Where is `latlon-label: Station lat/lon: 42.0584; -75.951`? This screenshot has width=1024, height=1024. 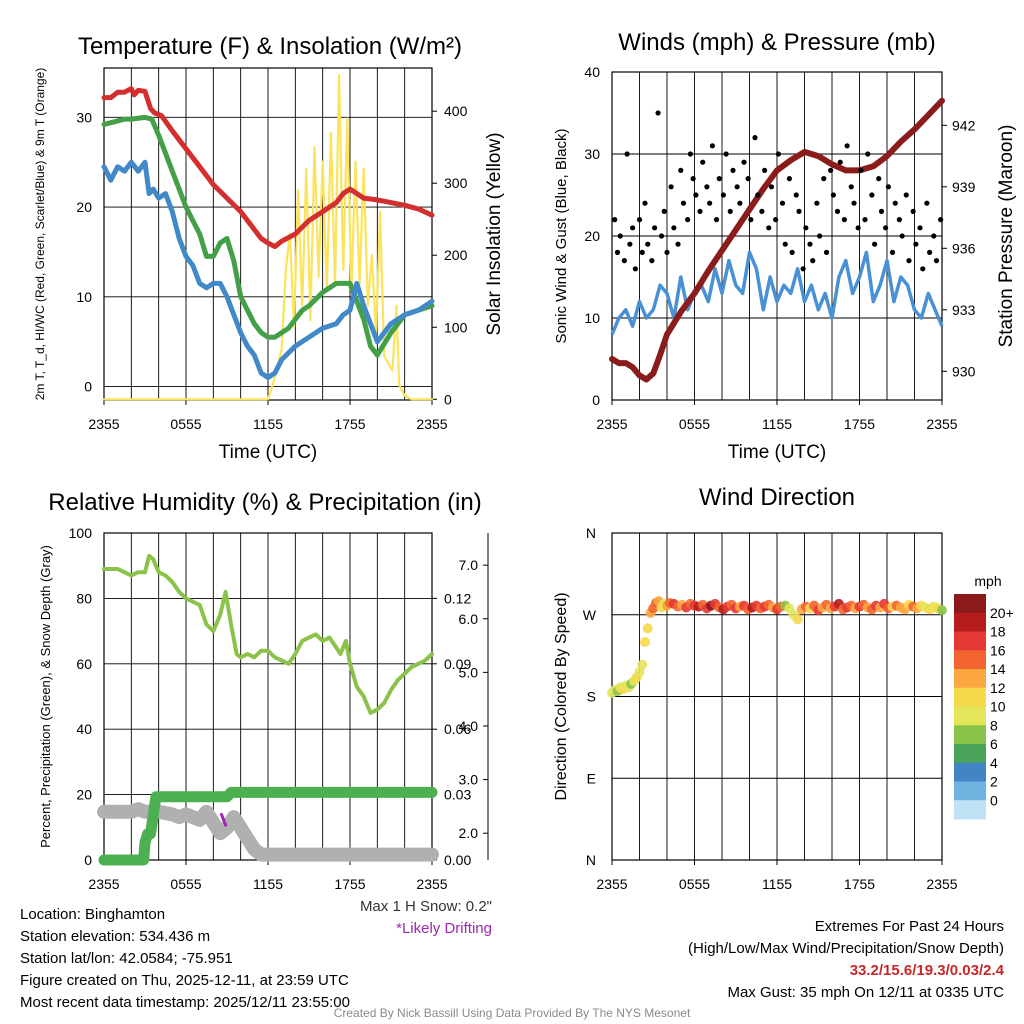 latlon-label: Station lat/lon: 42.0584; -75.951 is located at coordinates (126, 958).